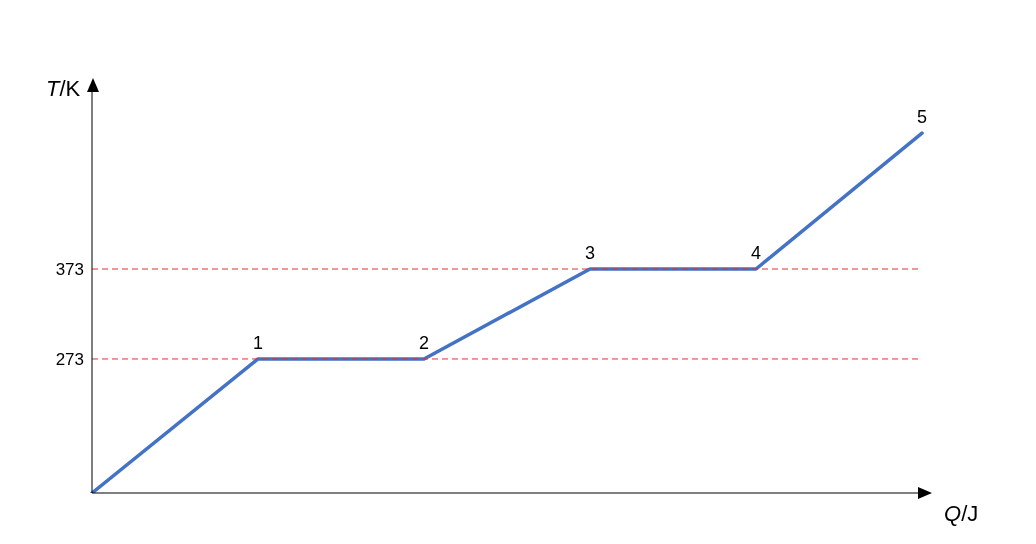 The height and width of the screenshot is (544, 1036). What do you see at coordinates (424, 342) in the screenshot?
I see `annotation: 2` at bounding box center [424, 342].